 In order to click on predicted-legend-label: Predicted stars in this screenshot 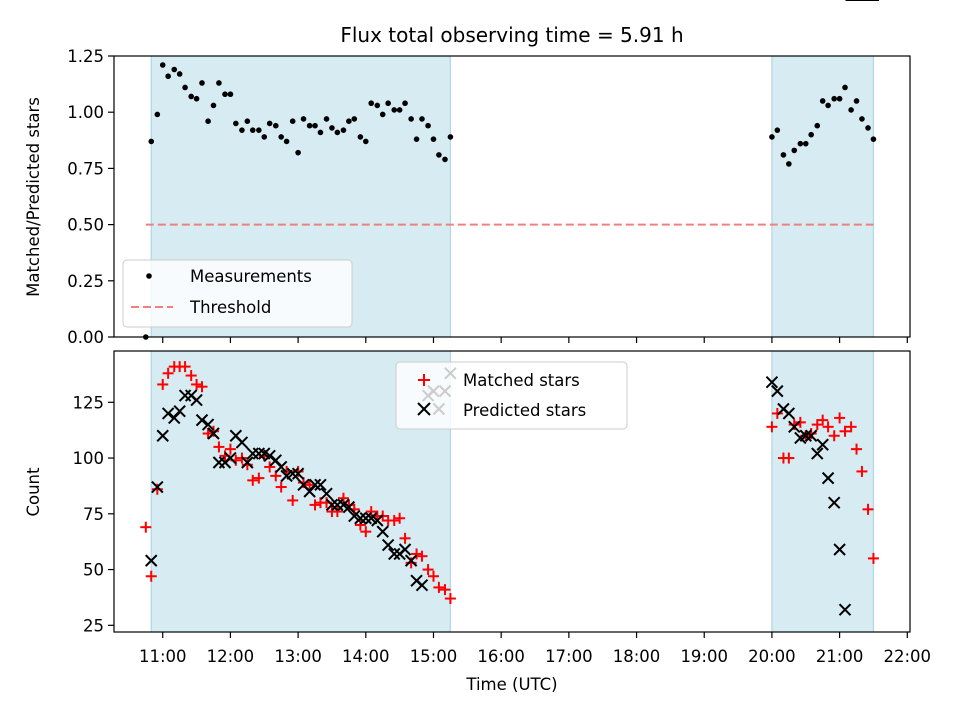, I will do `click(524, 410)`.